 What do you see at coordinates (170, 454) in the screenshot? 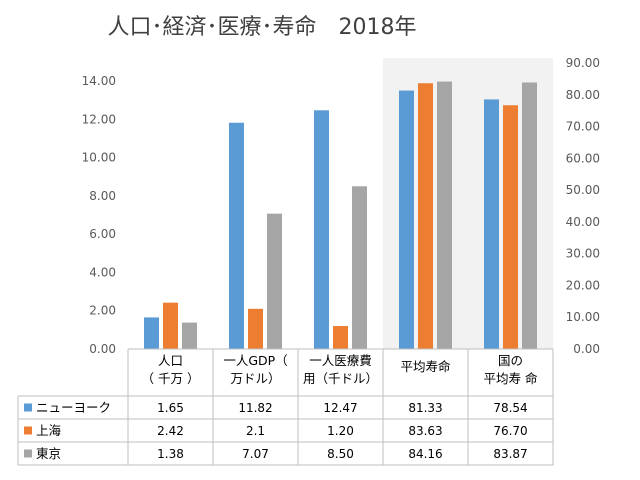
I see `data-label: 1.38` at bounding box center [170, 454].